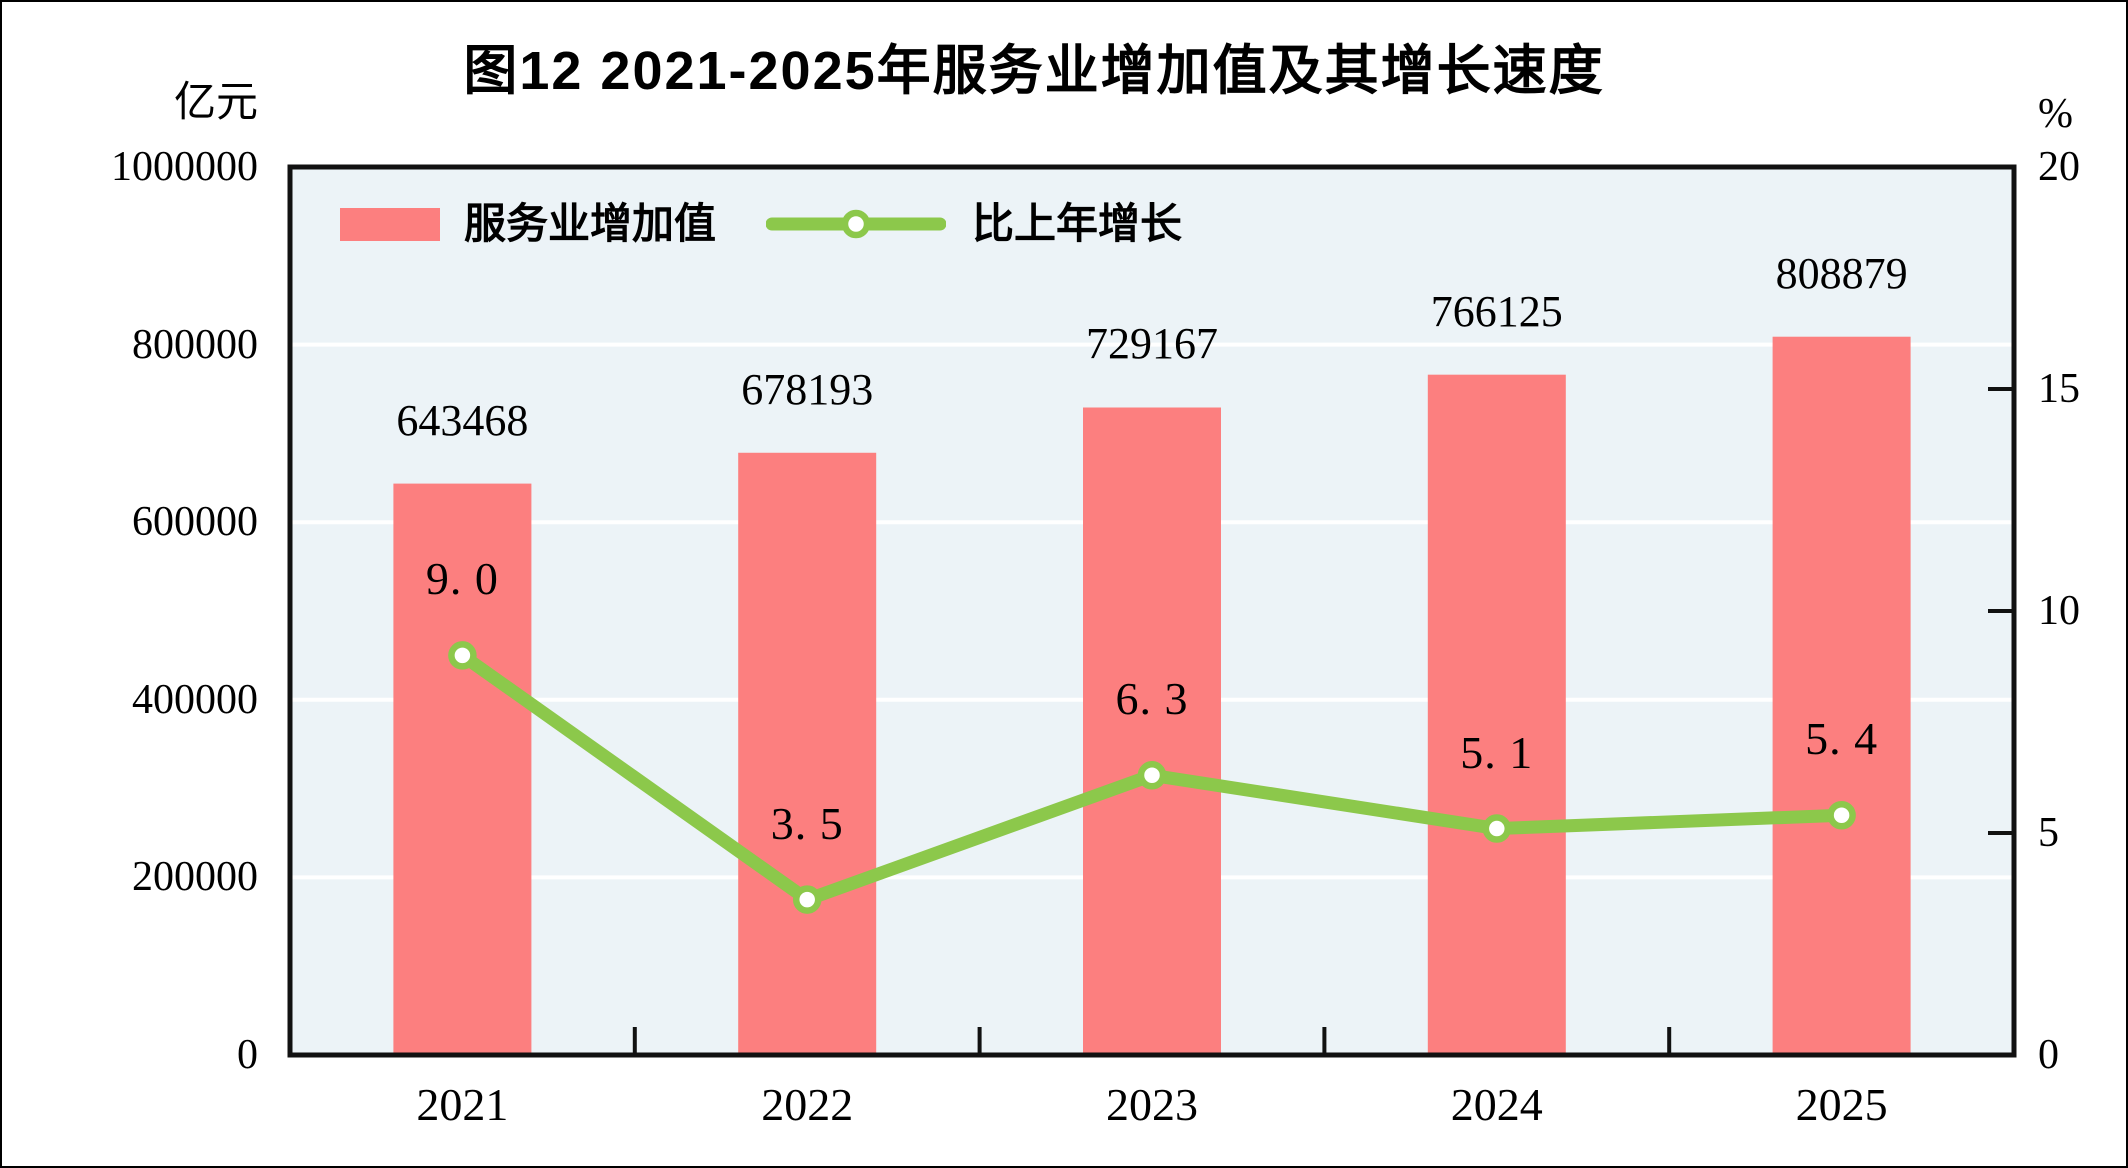 This screenshot has height=1168, width=2128. Describe the element at coordinates (247, 1055) in the screenshot. I see `y-left-tick-label: 0` at that location.